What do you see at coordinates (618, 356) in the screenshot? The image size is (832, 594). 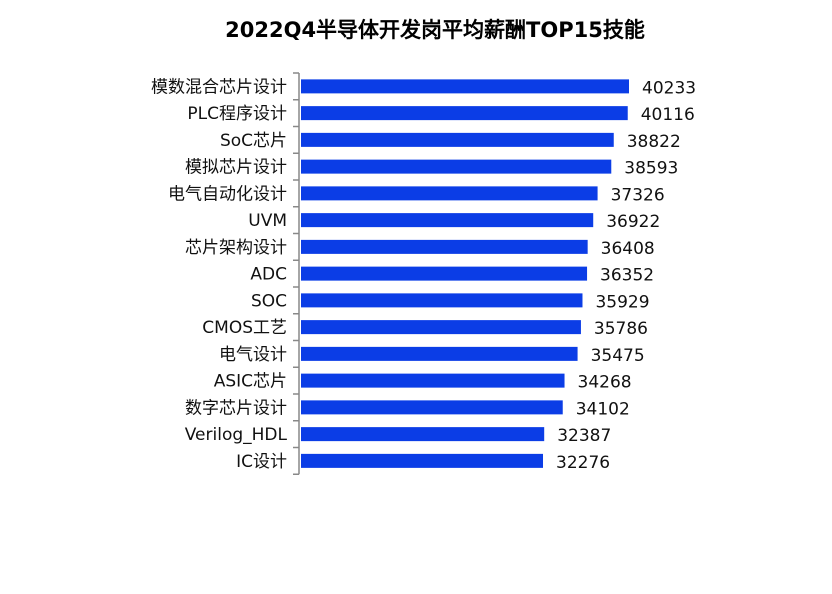 I see `data-label: 35475` at bounding box center [618, 356].